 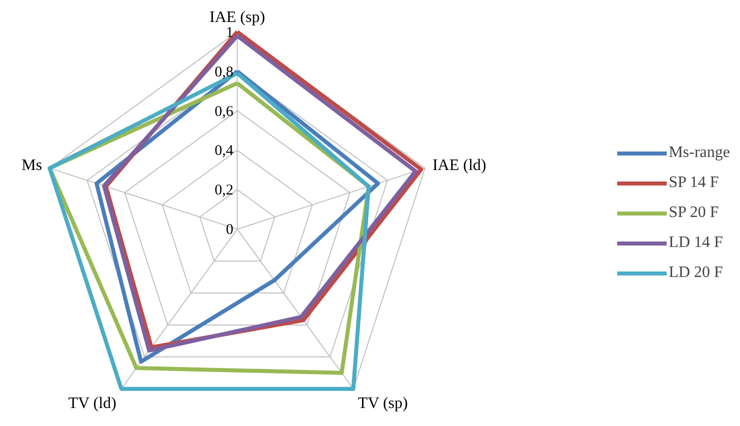 I want to click on legend-label: LD 14 F, so click(x=695, y=243).